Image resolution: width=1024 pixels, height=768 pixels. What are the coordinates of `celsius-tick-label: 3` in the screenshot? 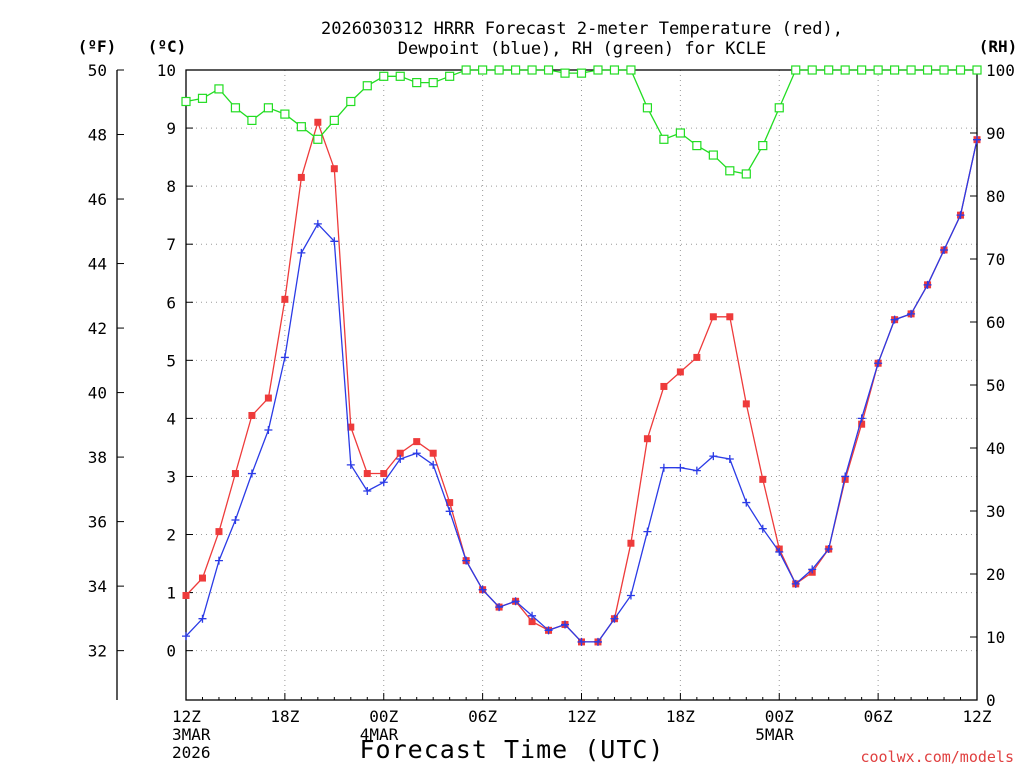 It's located at (171, 476).